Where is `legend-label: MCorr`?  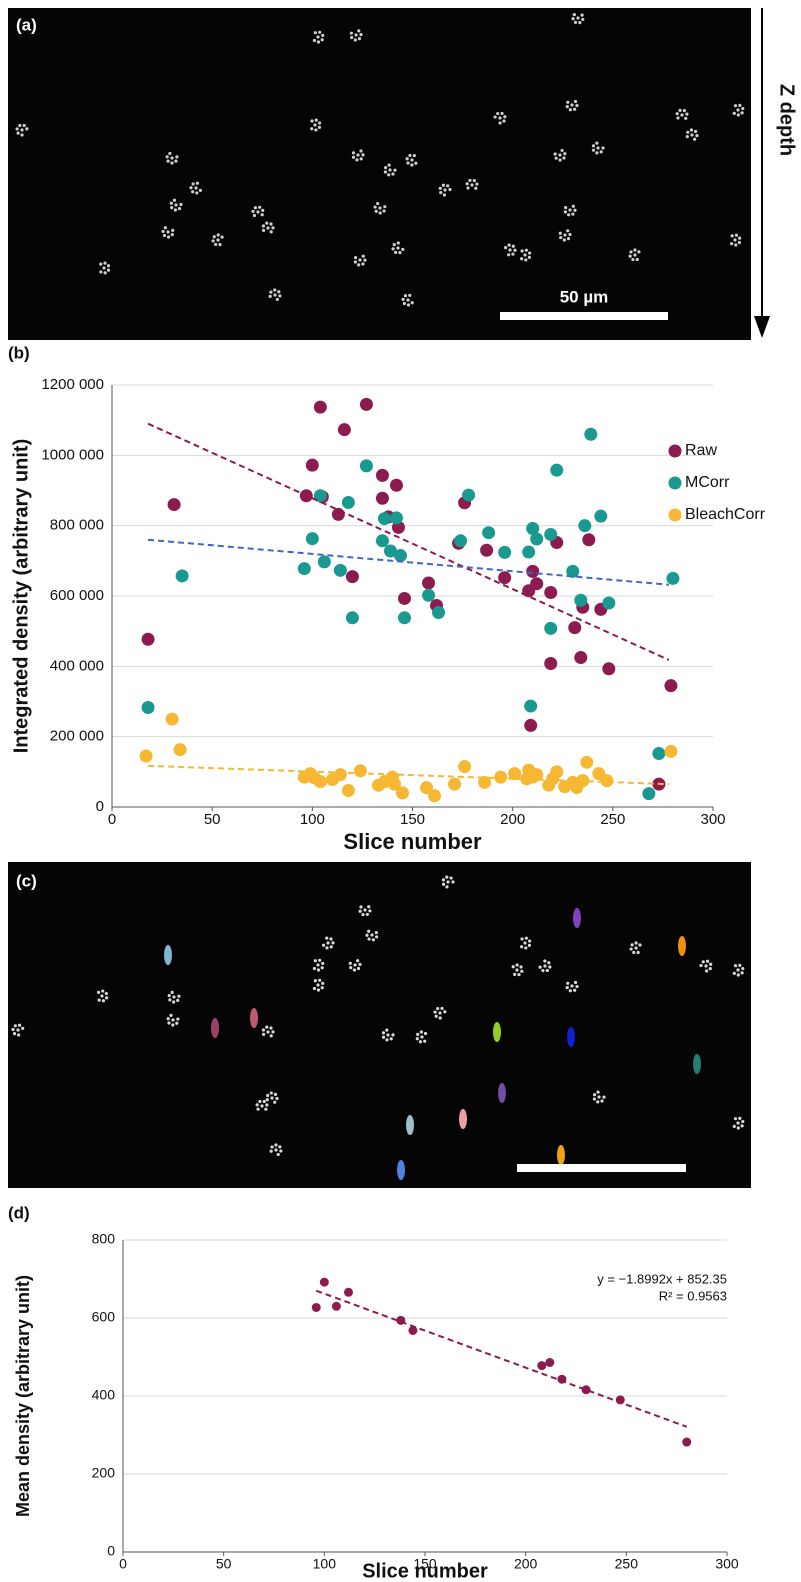 legend-label: MCorr is located at coordinates (707, 482).